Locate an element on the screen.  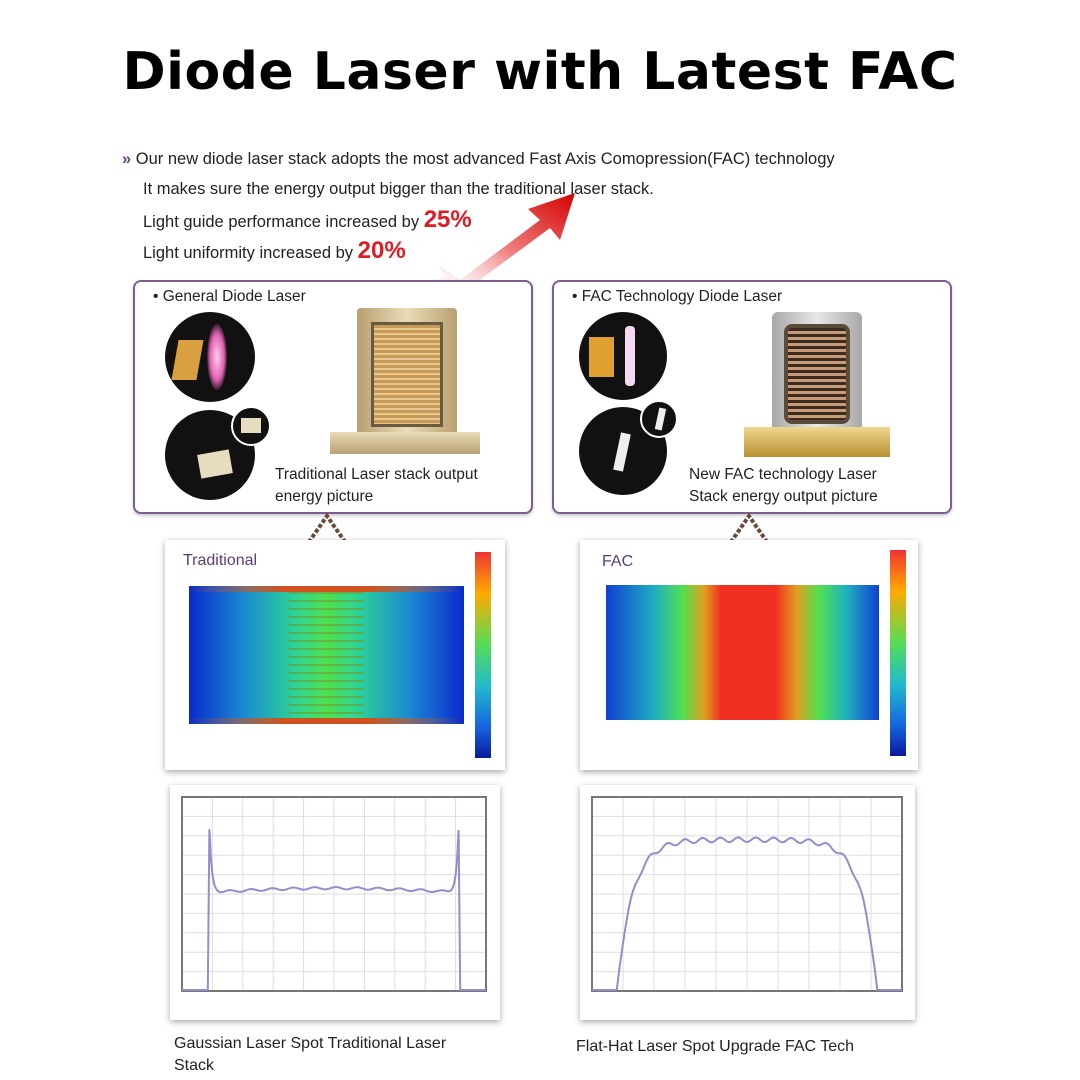
performance-percent: 25% is located at coordinates (447, 219).